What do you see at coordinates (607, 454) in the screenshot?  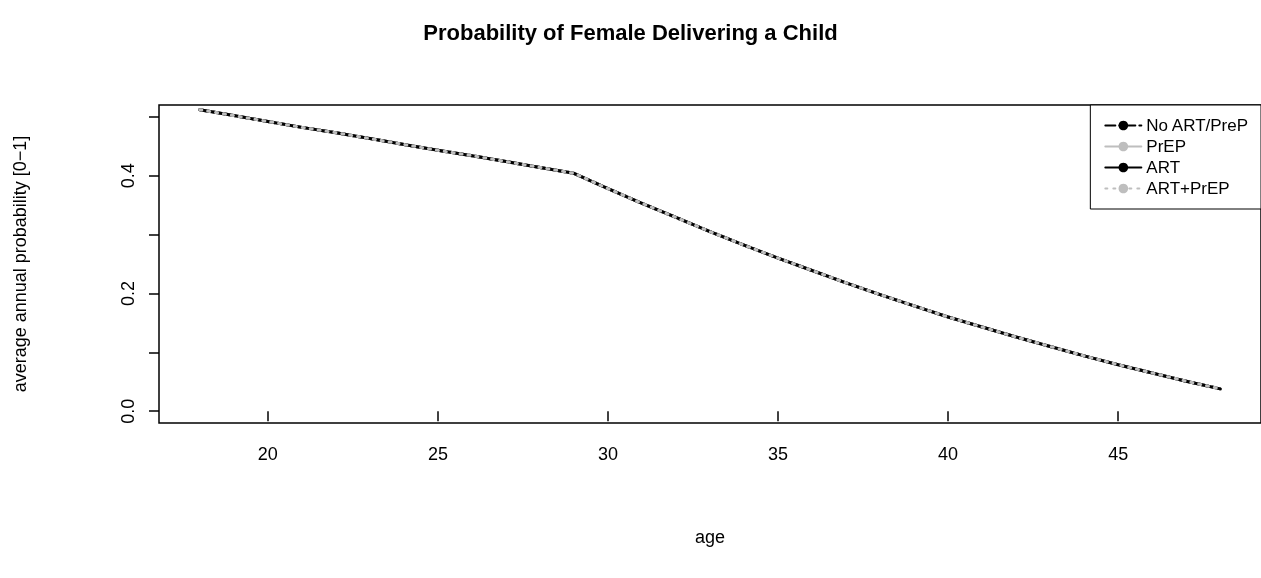 I see `x-tick-label: 30` at bounding box center [607, 454].